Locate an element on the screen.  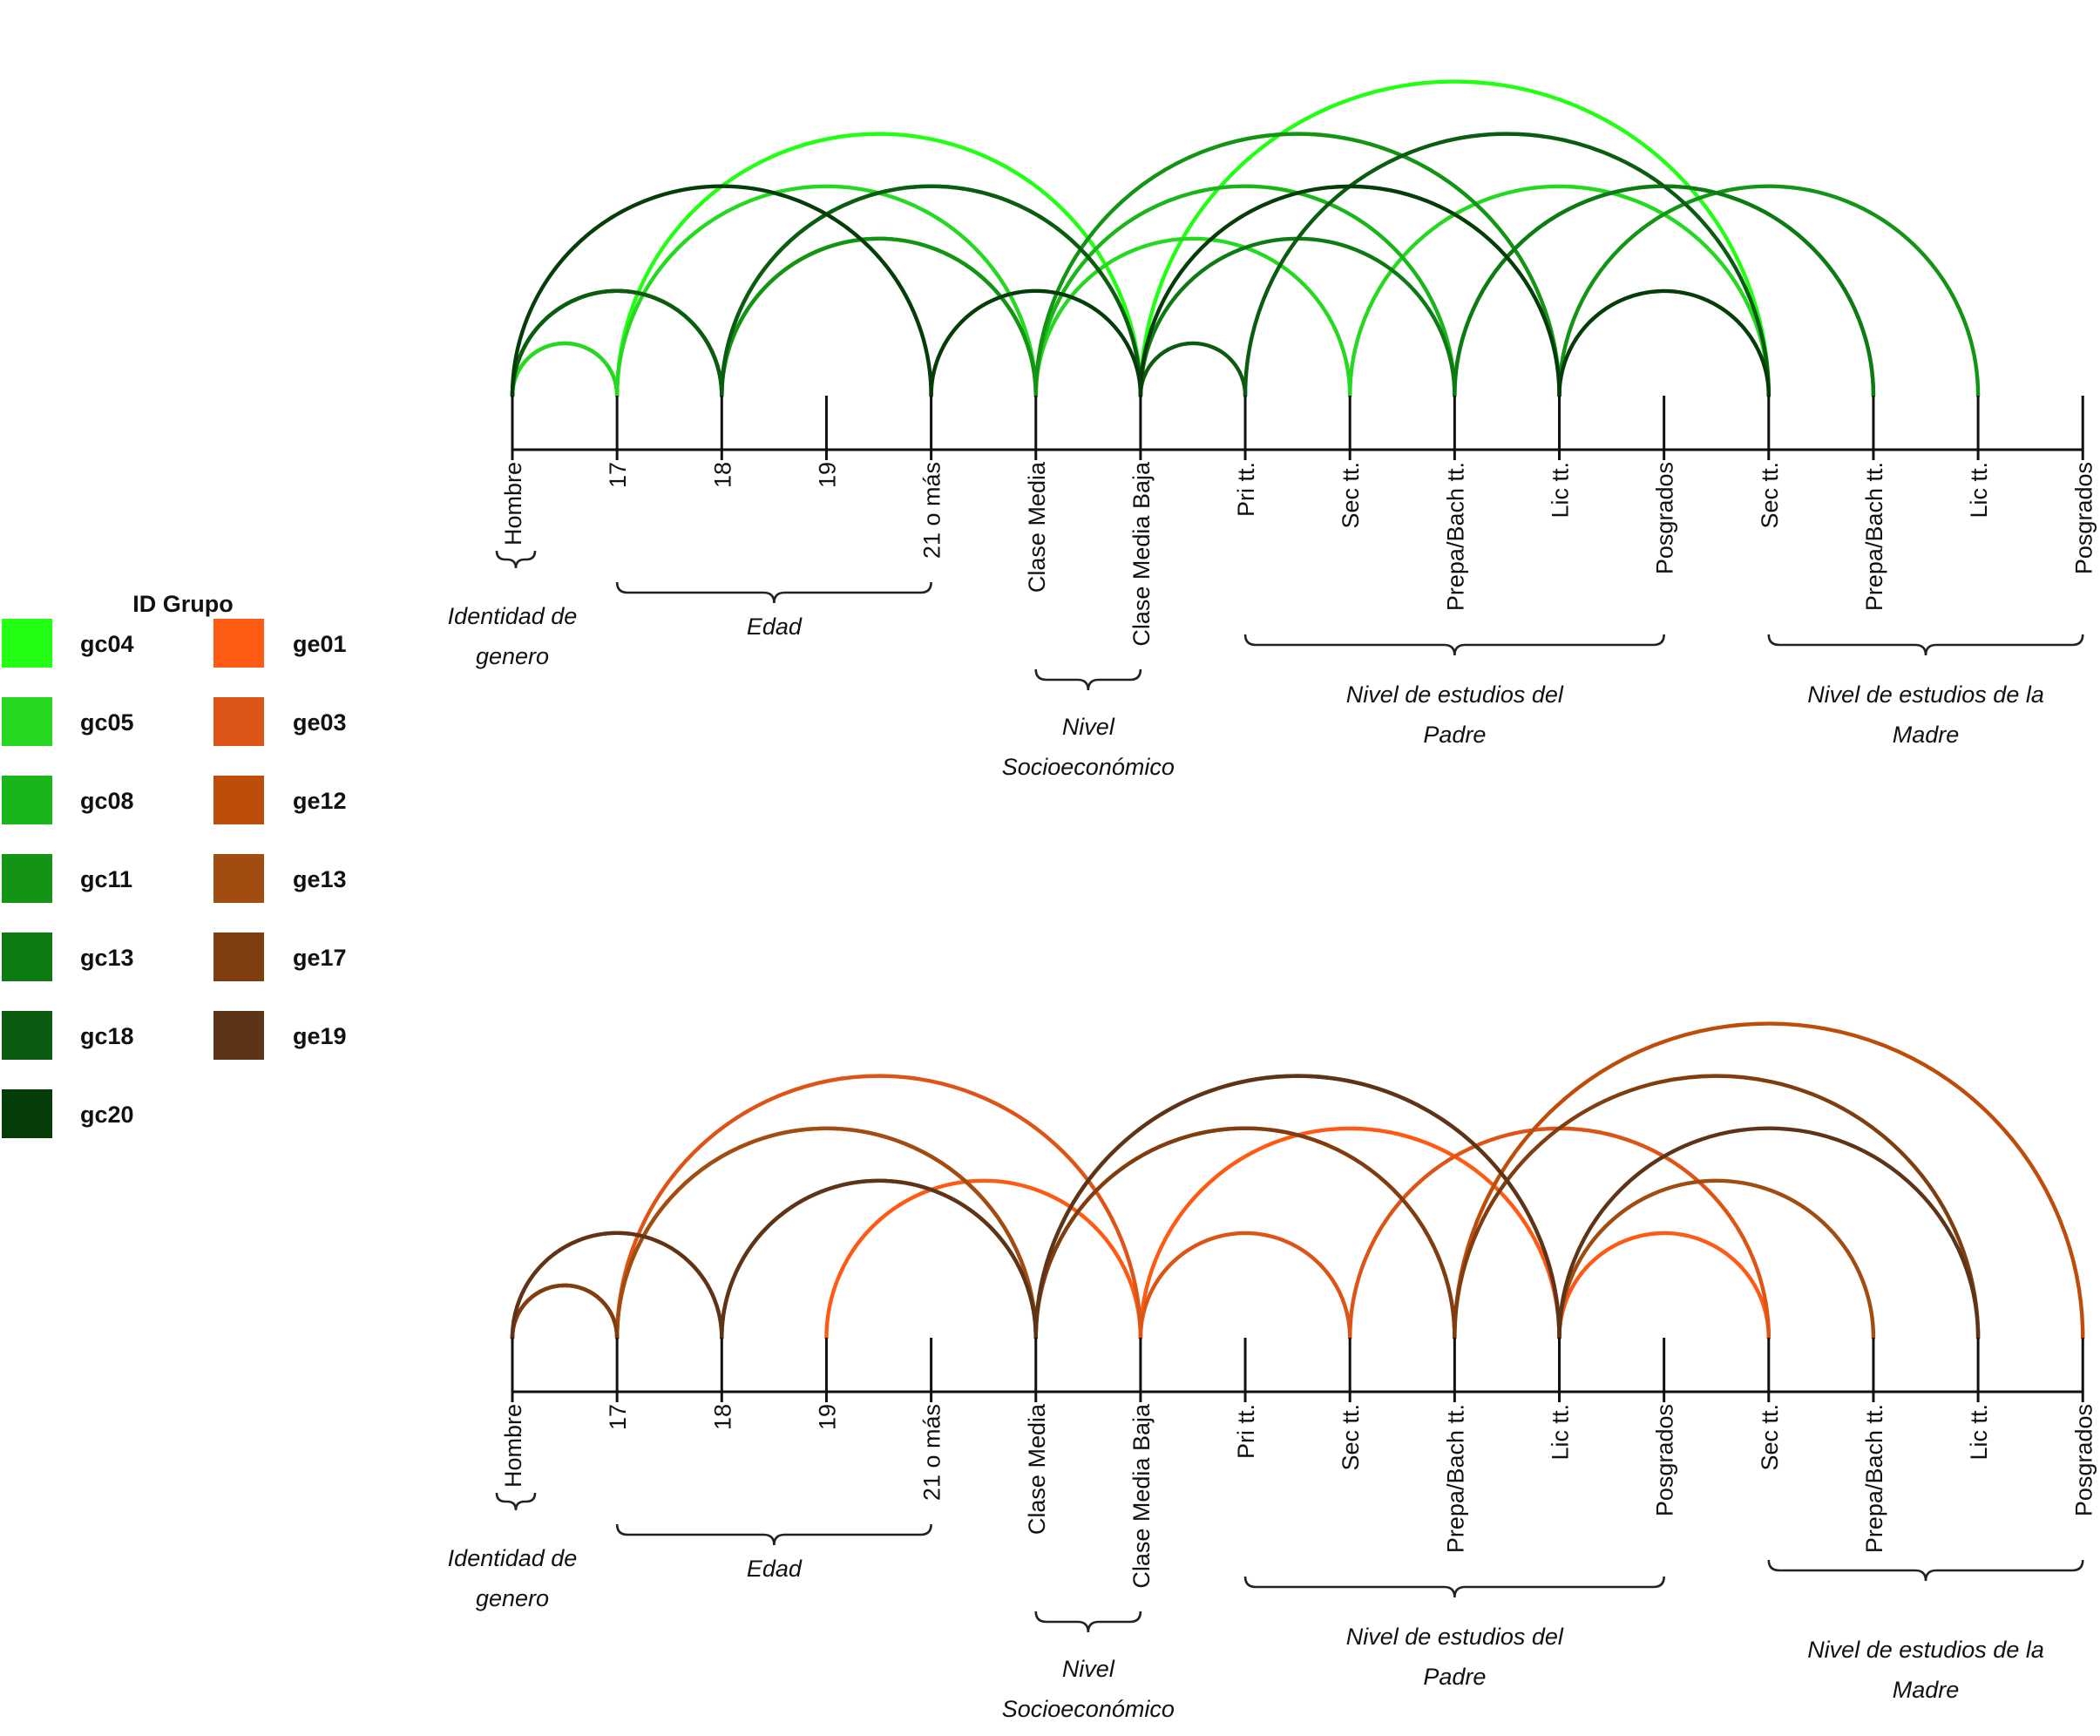
category-brace-nivel-de-estudios-de-la is located at coordinates (1925, 645).